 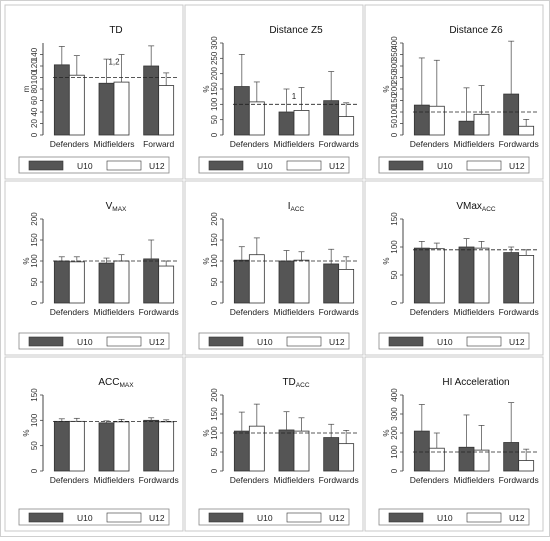 What do you see at coordinates (214, 219) in the screenshot?
I see `y-tick-label: 200` at bounding box center [214, 219].